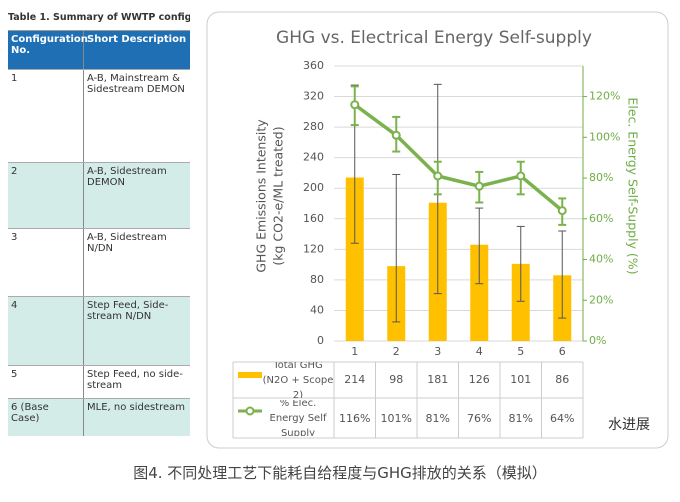 The height and width of the screenshot is (502, 680). Describe the element at coordinates (46, 417) in the screenshot. I see `table-cell: 6 (Base Case)` at that location.